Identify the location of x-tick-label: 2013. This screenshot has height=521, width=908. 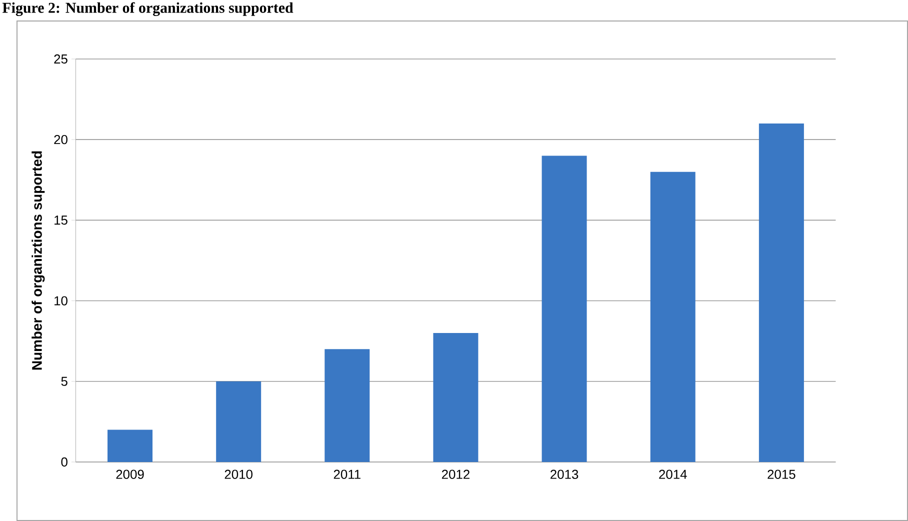
(564, 474).